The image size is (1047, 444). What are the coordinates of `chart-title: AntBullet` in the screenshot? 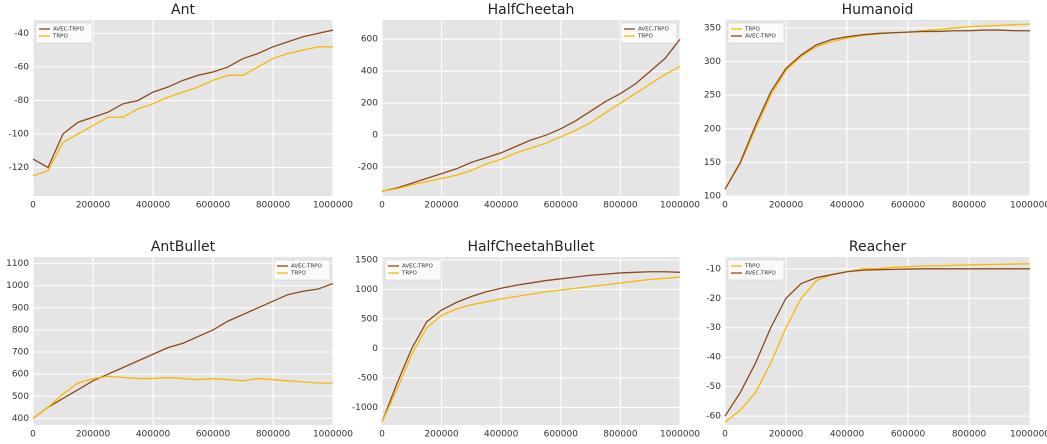 It's located at (183, 247).